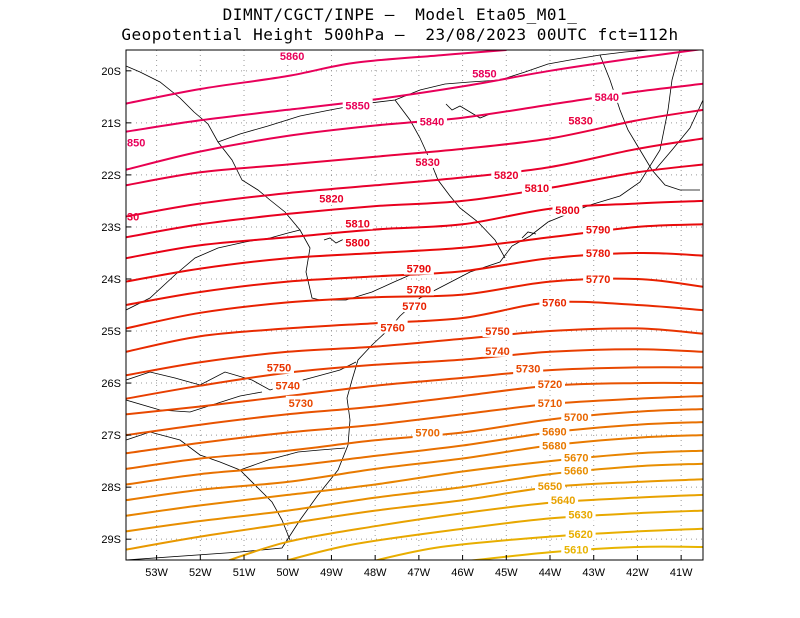 The image size is (800, 618). What do you see at coordinates (244, 573) in the screenshot?
I see `x-tick-label: 51W` at bounding box center [244, 573].